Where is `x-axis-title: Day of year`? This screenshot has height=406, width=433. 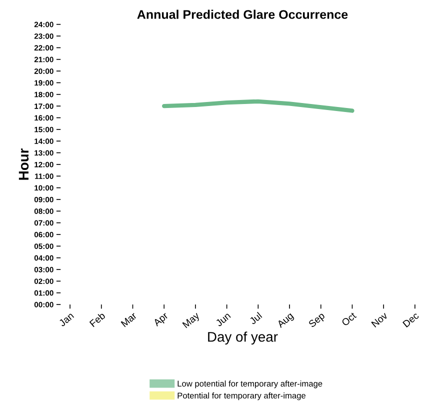
x-axis-title: Day of year is located at coordinates (243, 338).